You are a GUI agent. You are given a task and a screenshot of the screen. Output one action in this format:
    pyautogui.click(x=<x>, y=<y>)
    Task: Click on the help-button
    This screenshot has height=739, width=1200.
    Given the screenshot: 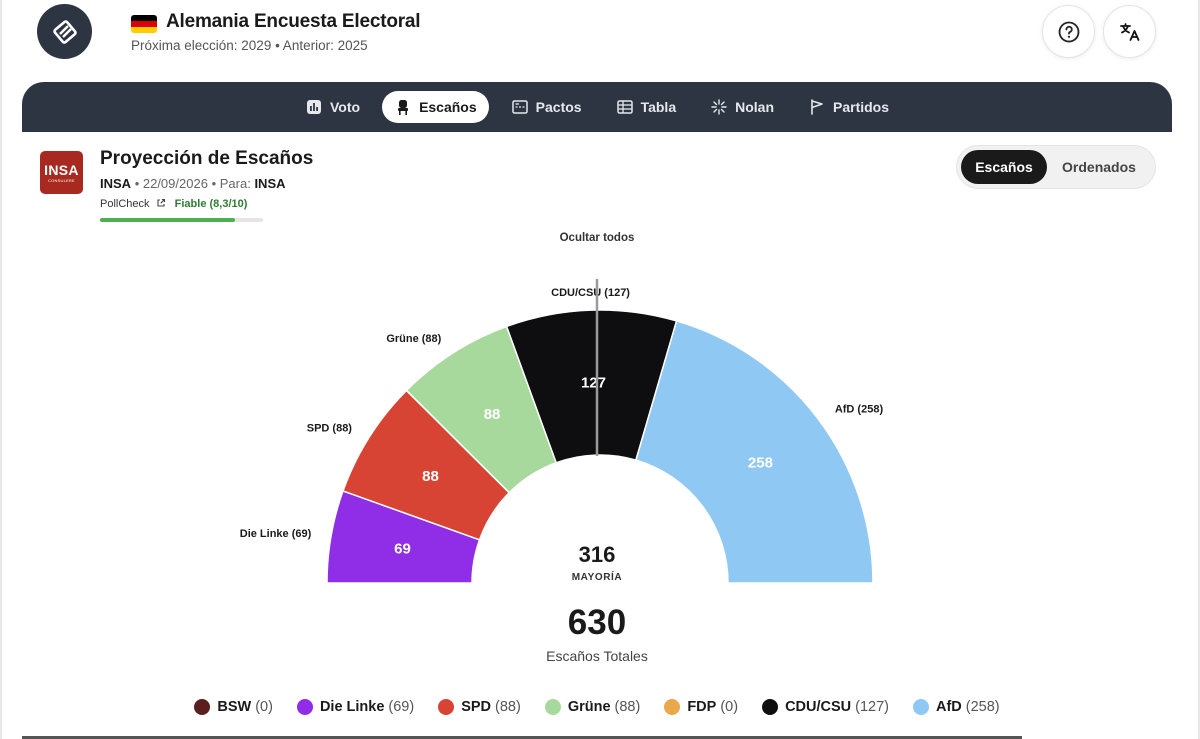 What is the action you would take?
    pyautogui.click(x=1068, y=31)
    